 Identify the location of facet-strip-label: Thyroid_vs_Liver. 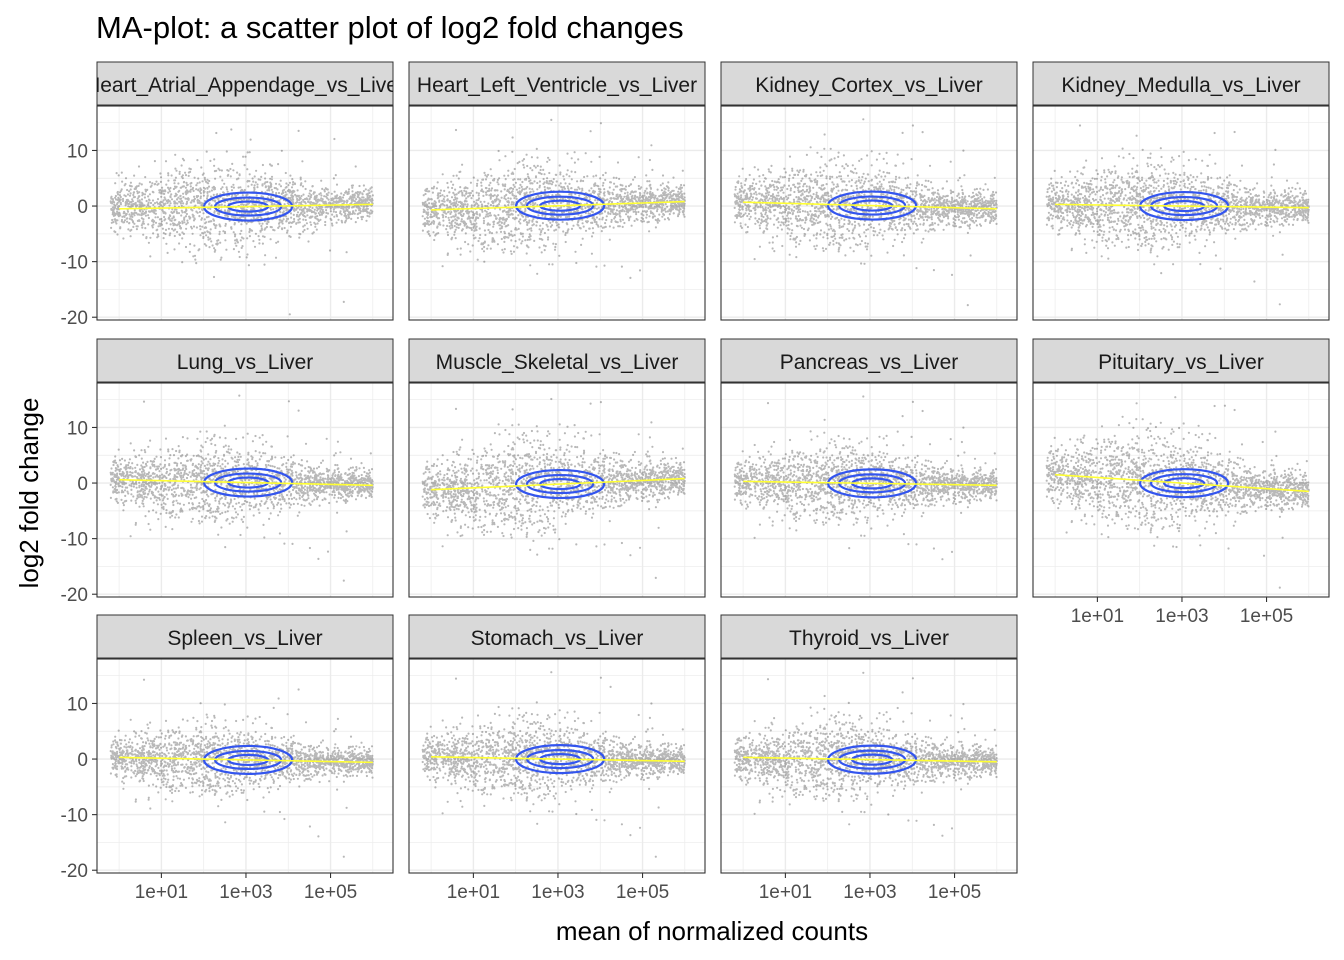
(869, 638).